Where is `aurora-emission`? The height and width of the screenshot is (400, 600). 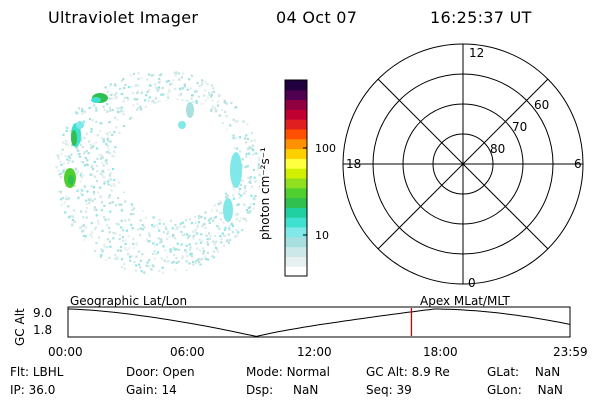 aurora-emission is located at coordinates (80, 125).